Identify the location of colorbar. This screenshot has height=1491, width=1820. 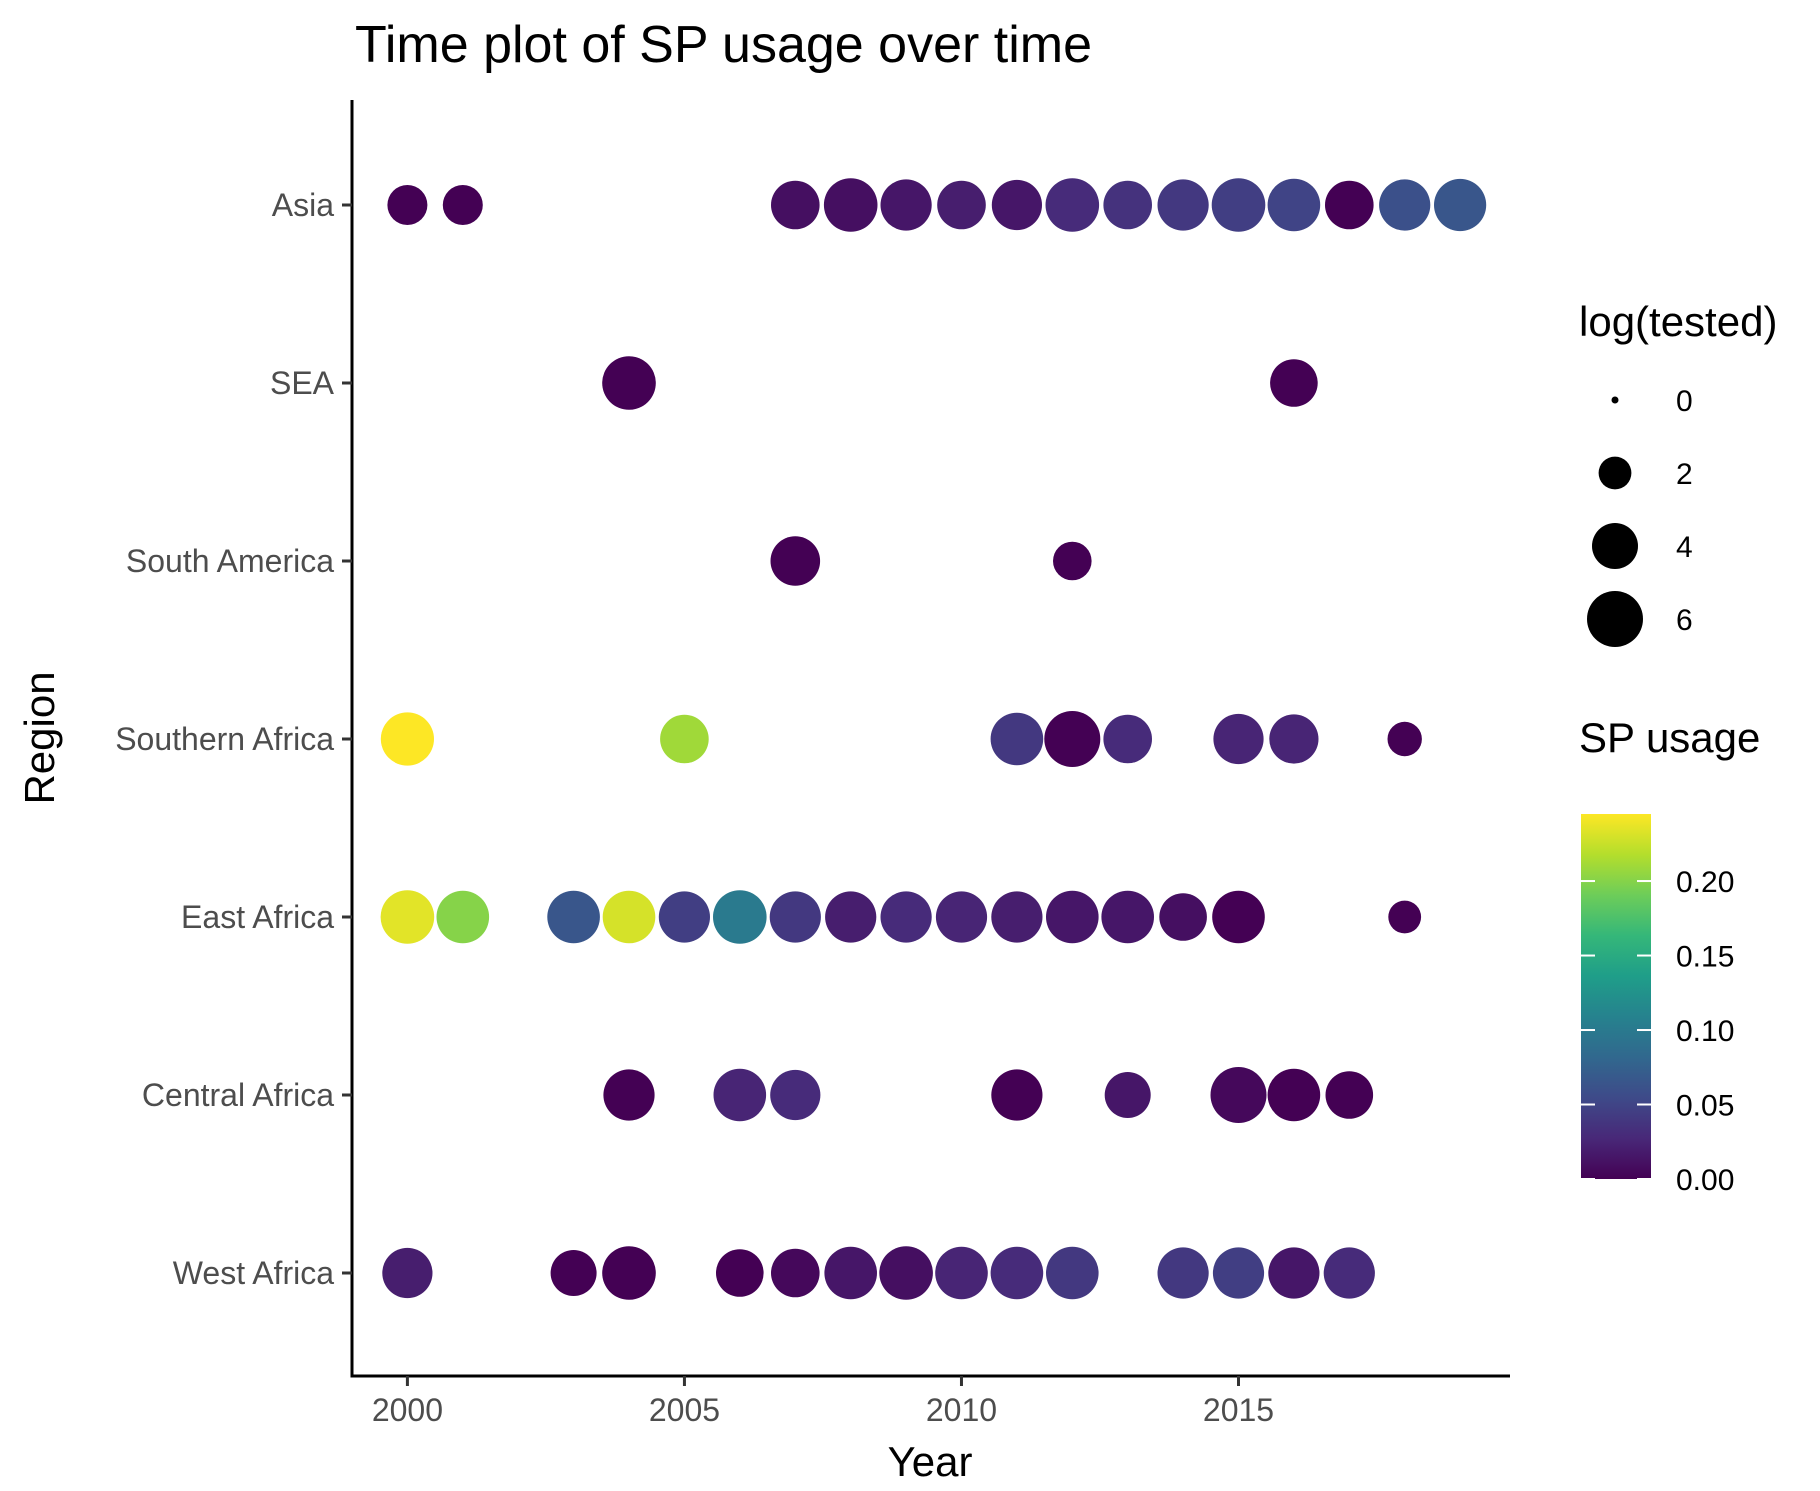
(1616, 996).